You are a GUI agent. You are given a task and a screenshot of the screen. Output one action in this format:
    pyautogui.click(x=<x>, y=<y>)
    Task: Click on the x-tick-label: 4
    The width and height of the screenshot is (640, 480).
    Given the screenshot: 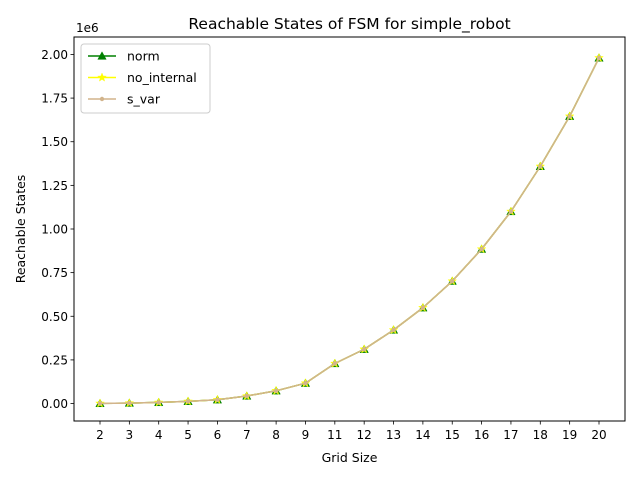 What is the action you would take?
    pyautogui.click(x=159, y=435)
    